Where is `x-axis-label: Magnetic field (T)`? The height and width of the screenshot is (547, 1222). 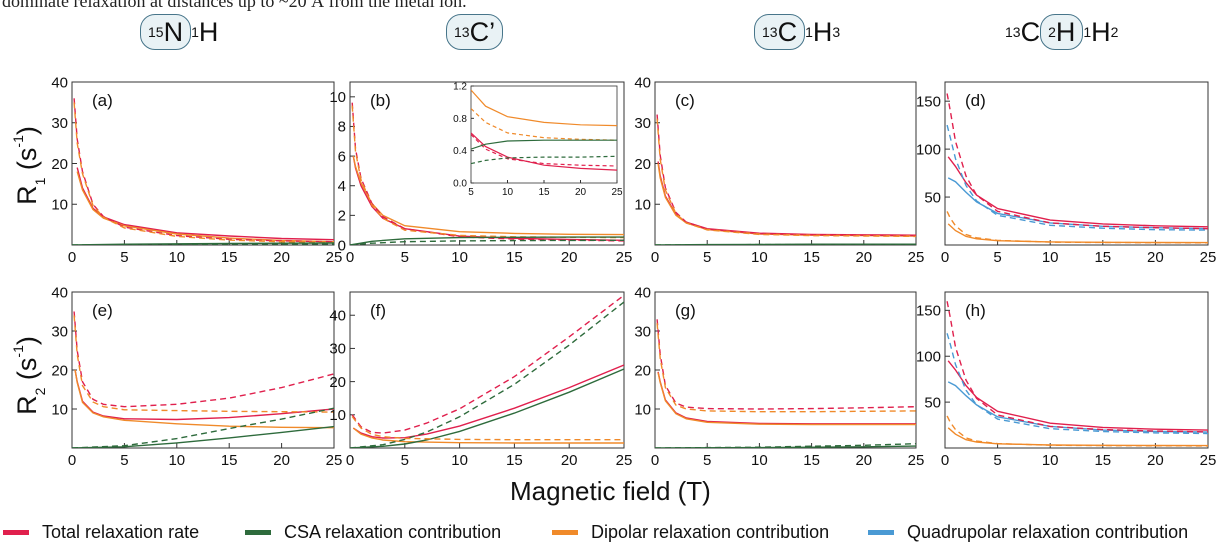 x-axis-label: Magnetic field (T) is located at coordinates (610, 491).